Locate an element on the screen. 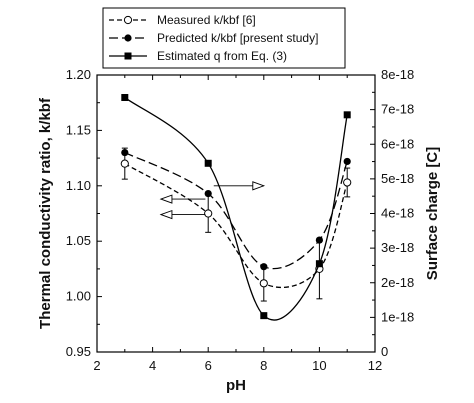 The height and width of the screenshot is (403, 474). y-left-tick-label: 1.20 is located at coordinates (78, 74).